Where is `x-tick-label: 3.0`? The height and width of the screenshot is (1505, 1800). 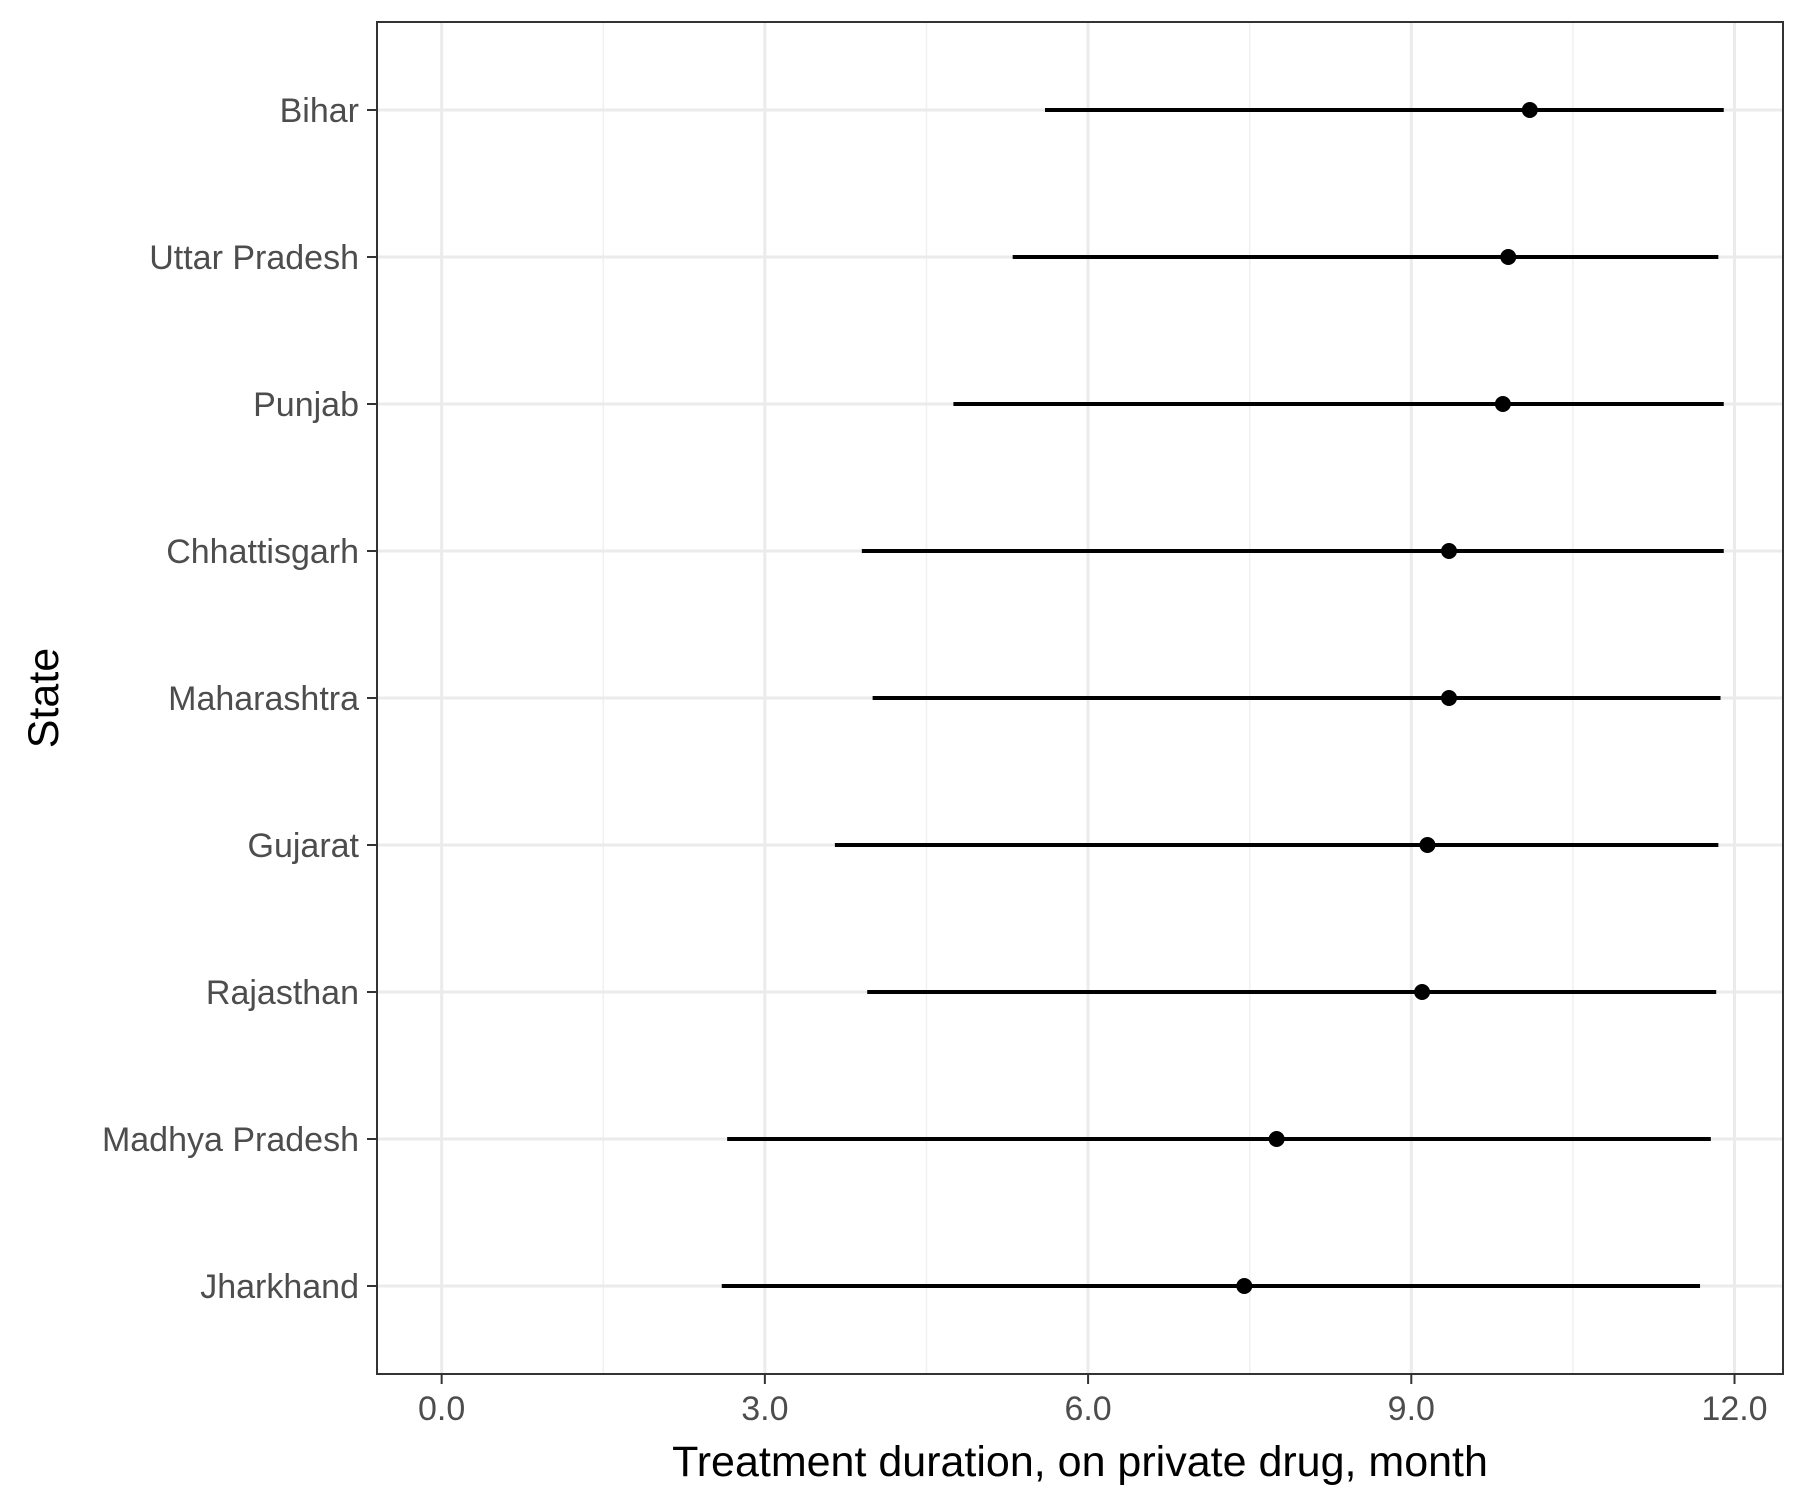
x-tick-label: 3.0 is located at coordinates (764, 1409).